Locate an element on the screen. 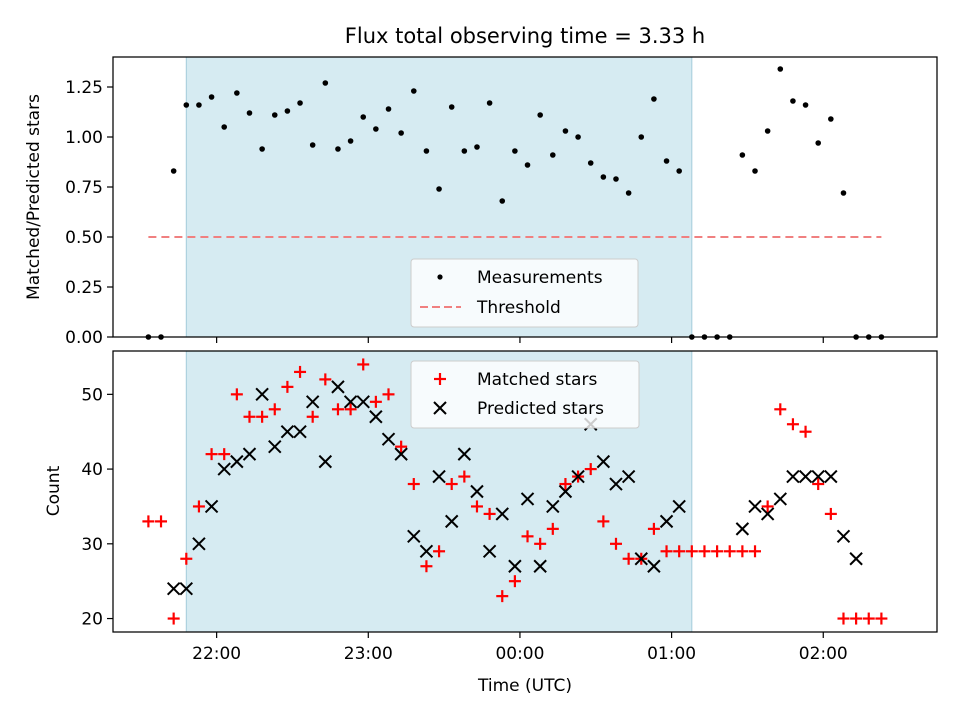  y-tick-label: 50 is located at coordinates (92, 395).